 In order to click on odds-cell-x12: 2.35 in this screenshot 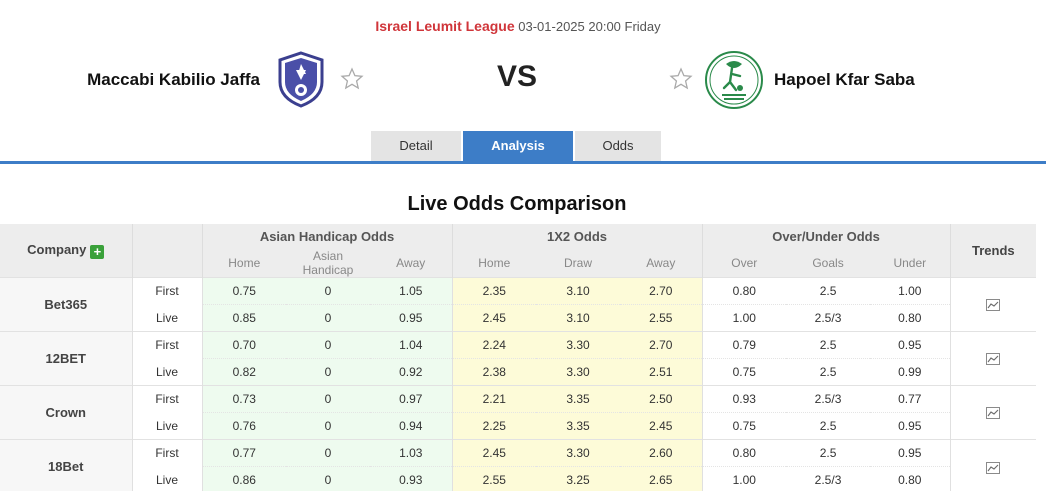, I will do `click(494, 291)`.